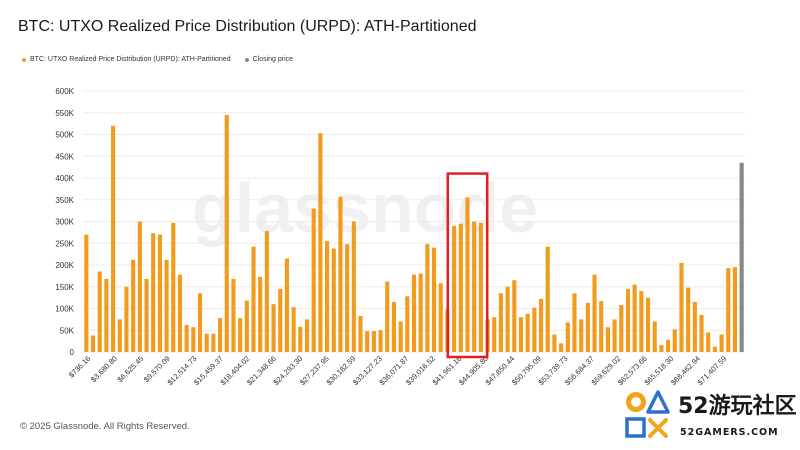  Describe the element at coordinates (64, 113) in the screenshot. I see `y-tick-label: 550K` at that location.